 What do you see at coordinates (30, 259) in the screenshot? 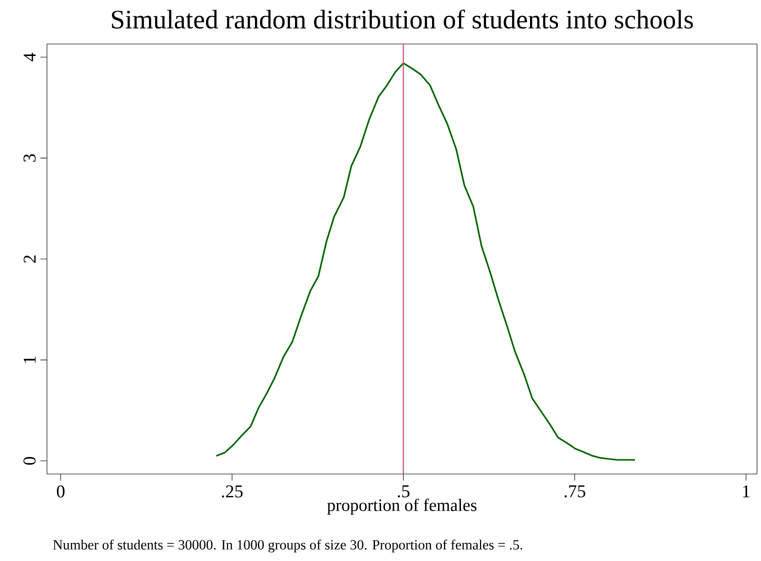
I see `y-tick-label: 2` at bounding box center [30, 259].